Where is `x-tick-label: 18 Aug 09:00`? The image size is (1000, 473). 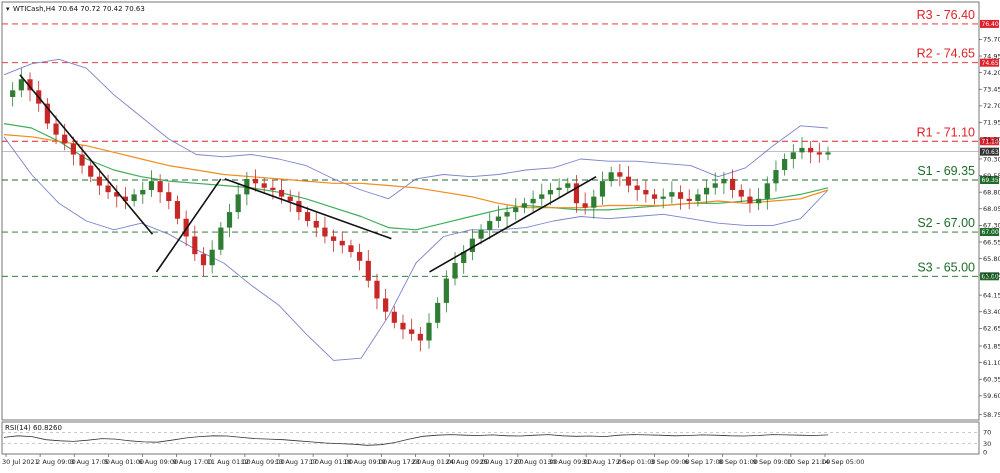 x-tick-label: 18 Aug 09:00 is located at coordinates (365, 462).